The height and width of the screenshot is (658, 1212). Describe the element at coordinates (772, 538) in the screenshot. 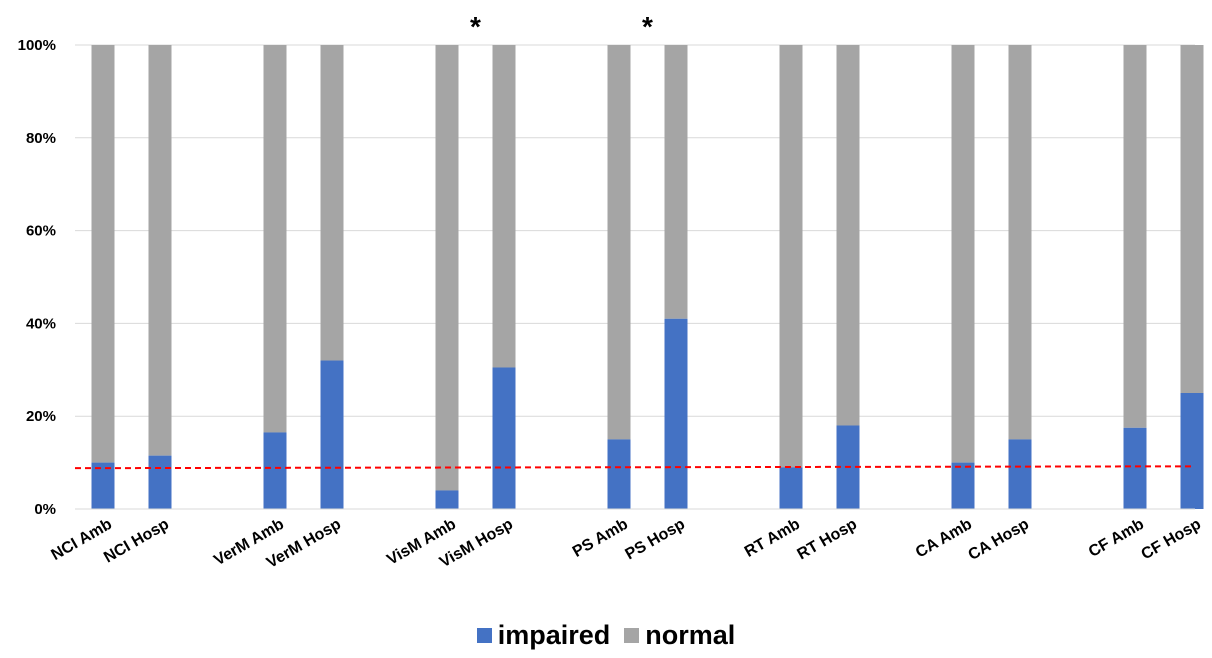

I see `x-tick-label: RT Amb` at that location.